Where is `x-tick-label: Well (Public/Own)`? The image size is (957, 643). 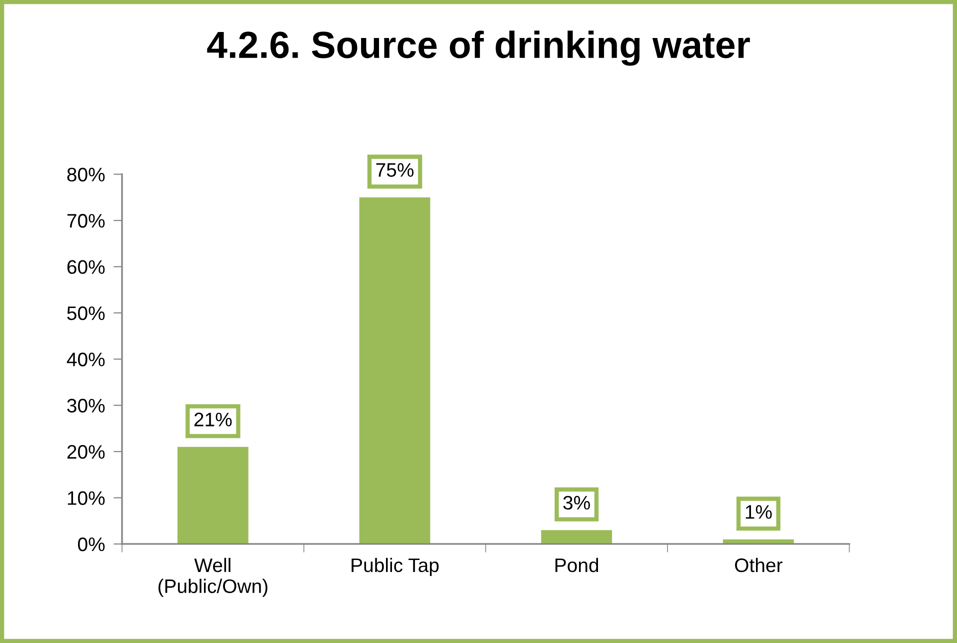
x-tick-label: Well (Public/Own) is located at coordinates (213, 577).